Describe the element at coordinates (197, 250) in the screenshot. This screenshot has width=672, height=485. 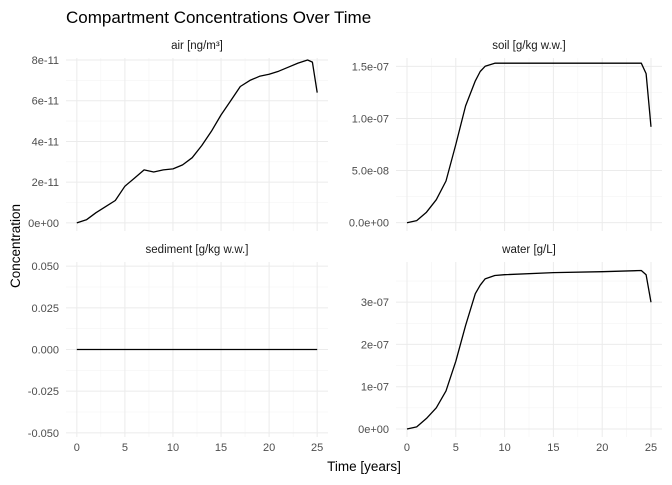
I see `facet-label-sediment: sediment [g/kg w.w.]` at that location.